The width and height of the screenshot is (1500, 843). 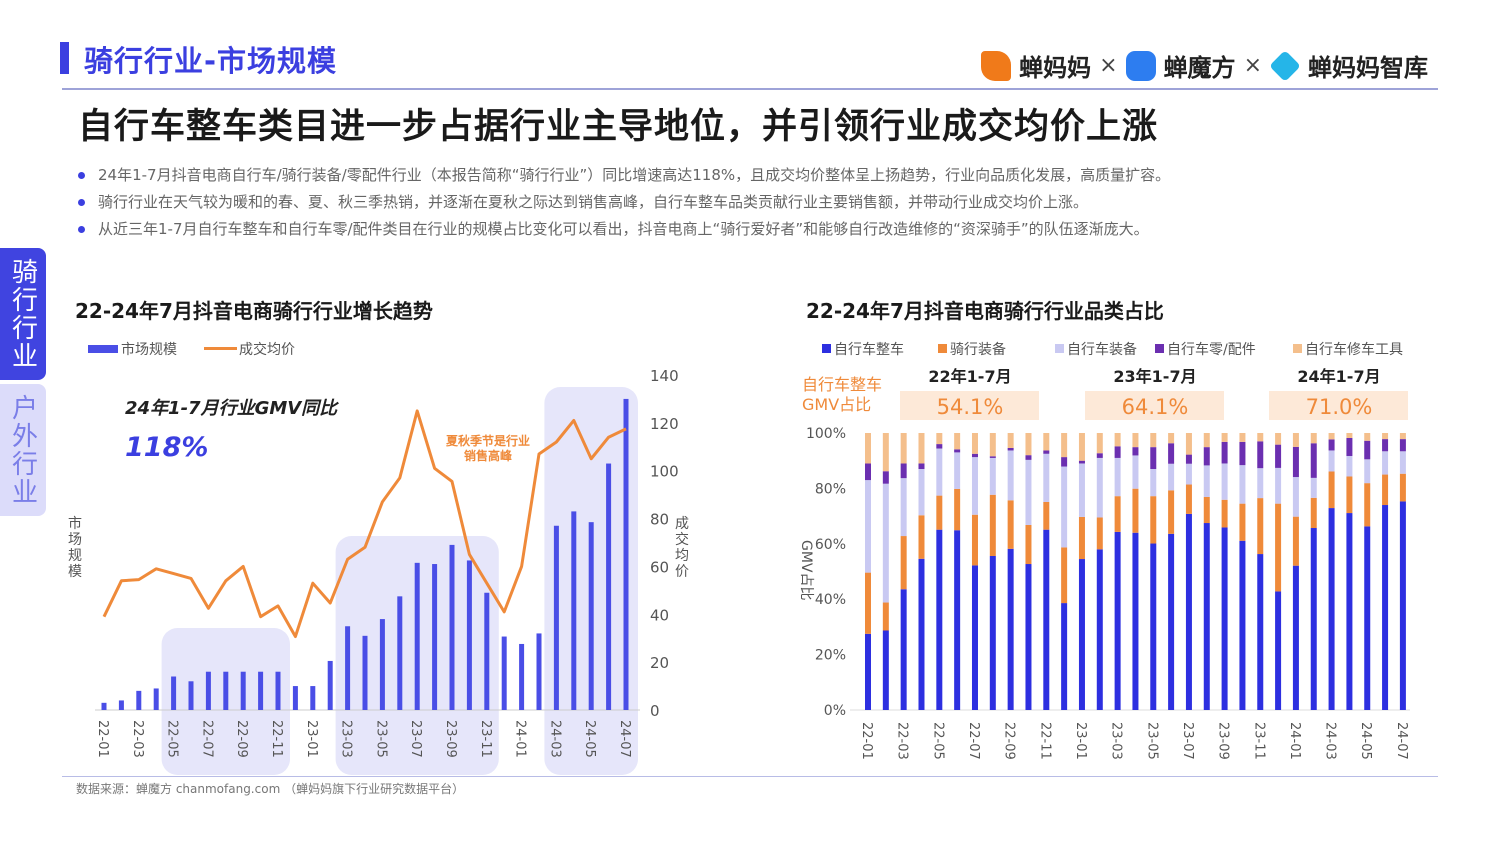 What do you see at coordinates (102, 739) in the screenshot?
I see `x-tick-label: 22-01` at bounding box center [102, 739].